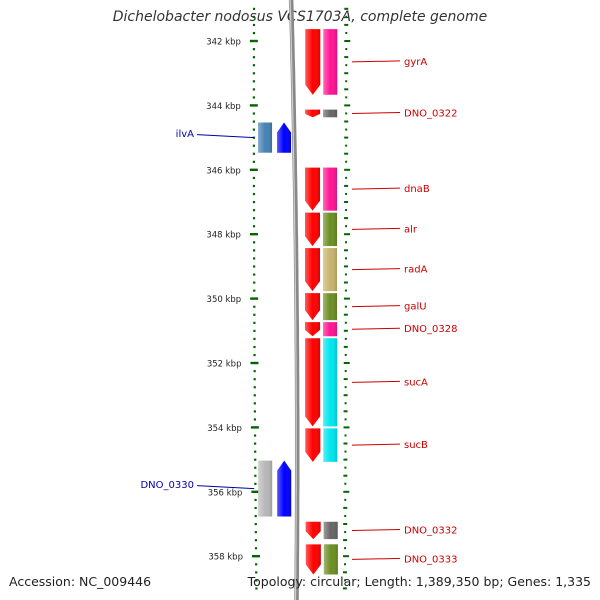 This screenshot has height=600, width=600. What do you see at coordinates (224, 429) in the screenshot?
I see `axis-tick-label: 354 kbp` at bounding box center [224, 429].